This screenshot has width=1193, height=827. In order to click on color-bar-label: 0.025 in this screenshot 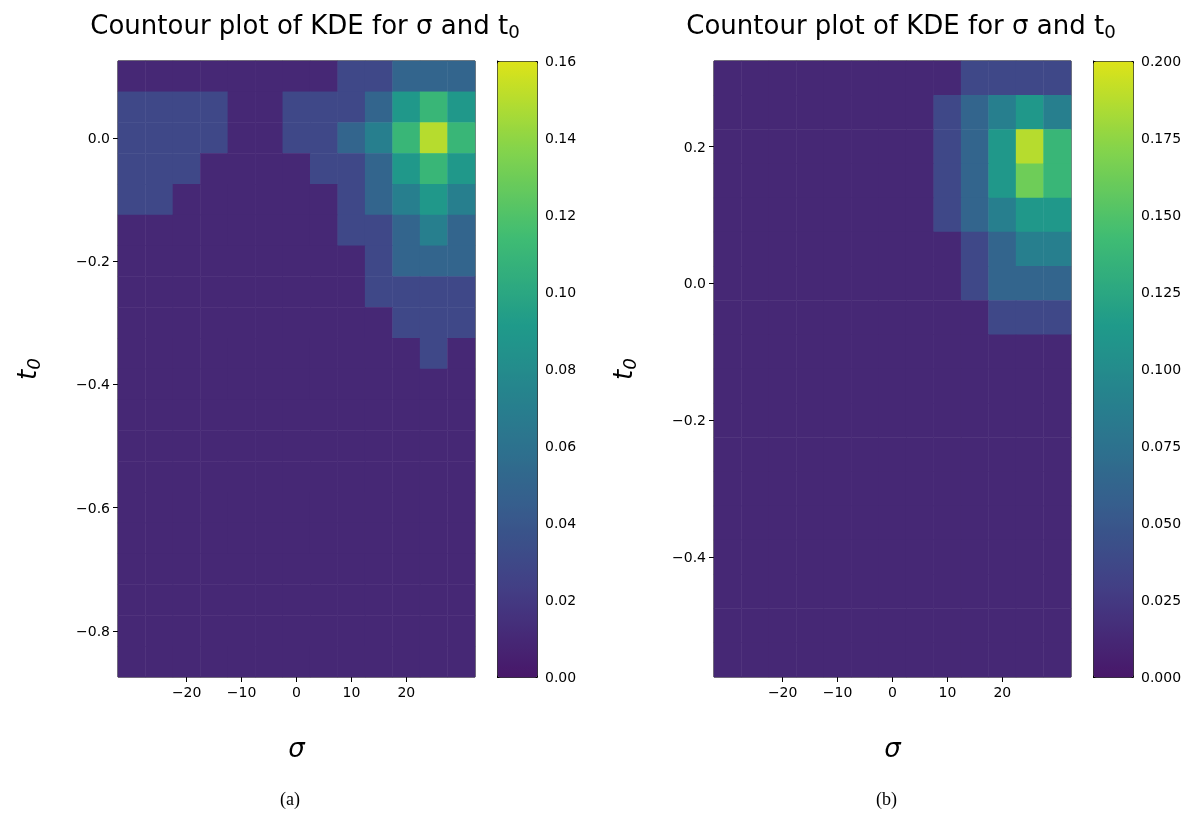, I will do `click(1161, 600)`.